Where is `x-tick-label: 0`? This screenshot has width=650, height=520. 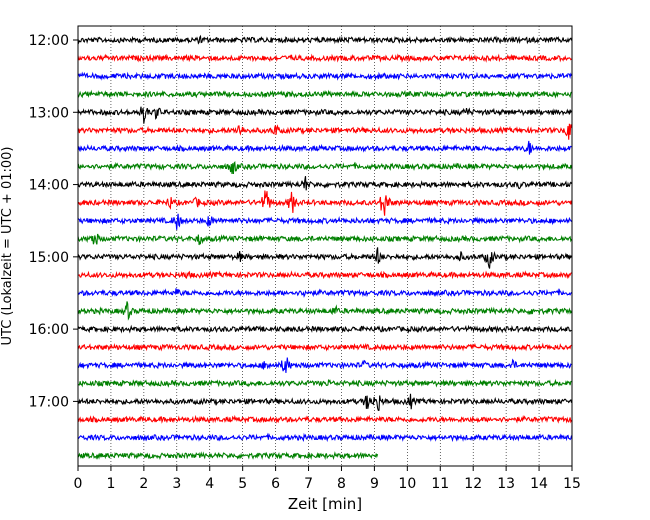 x-tick-label: 0 is located at coordinates (78, 484).